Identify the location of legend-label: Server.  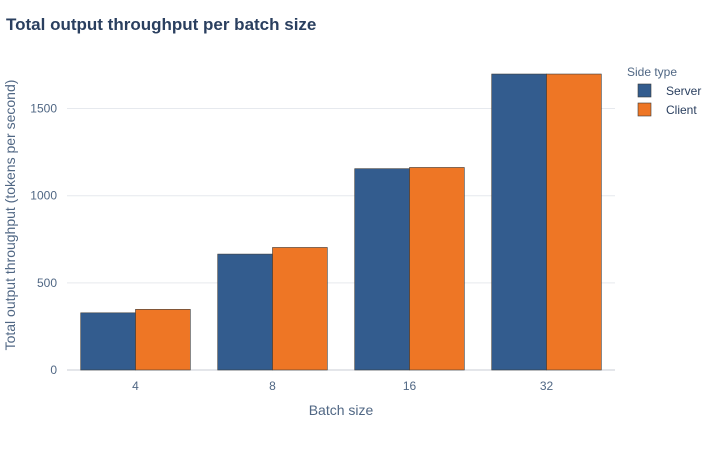
(683, 91).